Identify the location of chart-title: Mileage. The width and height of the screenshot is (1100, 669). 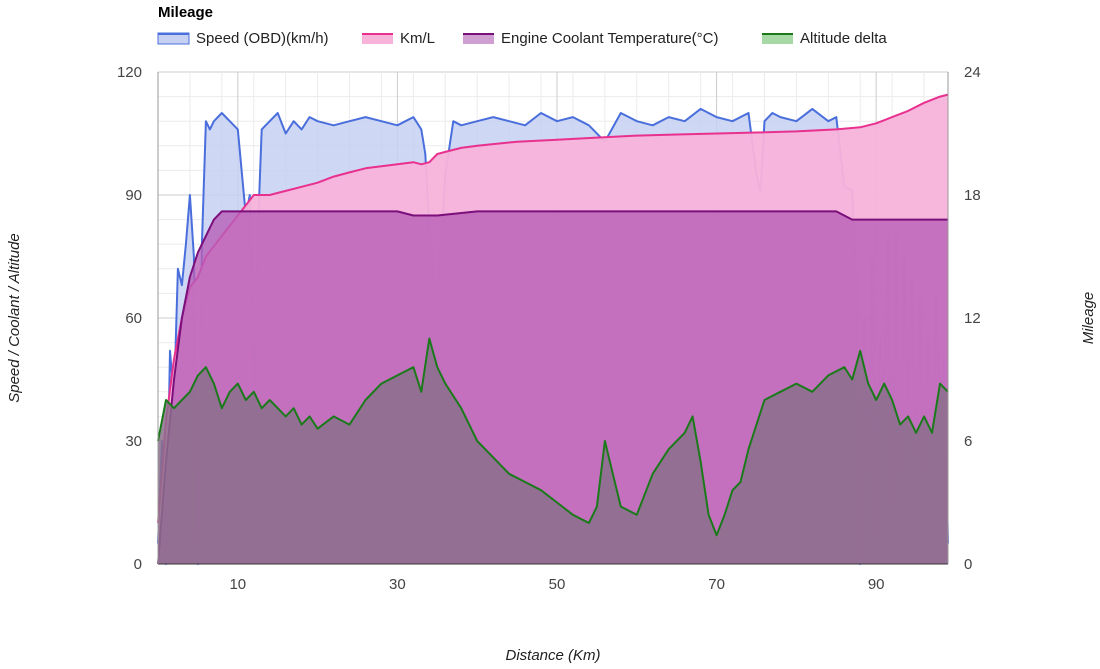
(185, 12).